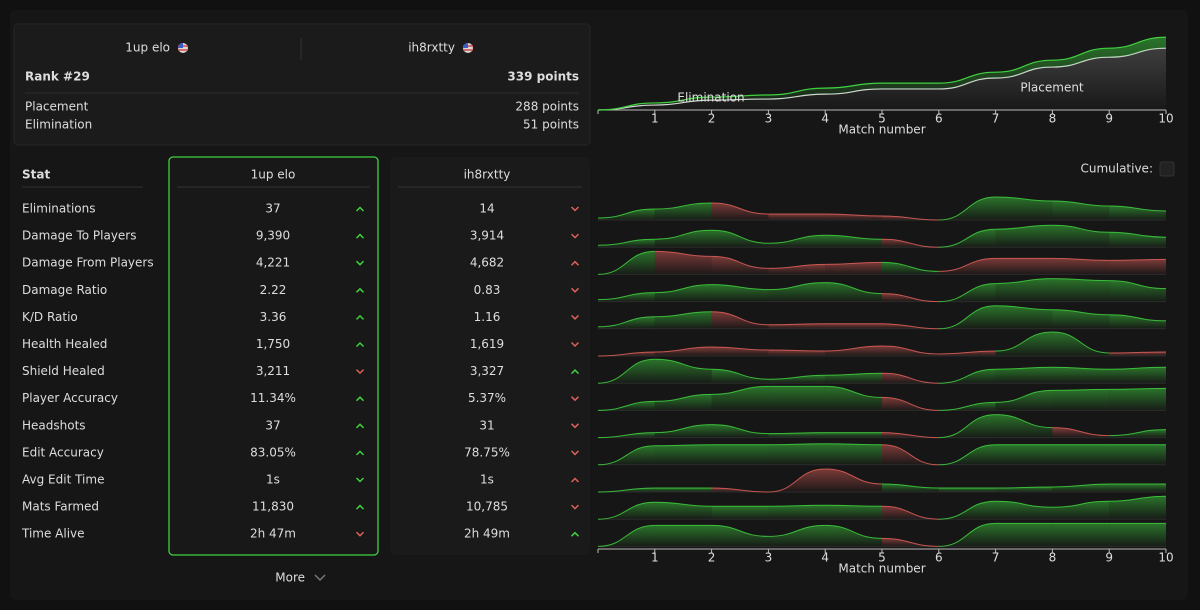 Image resolution: width=1200 pixels, height=610 pixels. What do you see at coordinates (63, 452) in the screenshot?
I see `stat-label: Edit Accuracy` at bounding box center [63, 452].